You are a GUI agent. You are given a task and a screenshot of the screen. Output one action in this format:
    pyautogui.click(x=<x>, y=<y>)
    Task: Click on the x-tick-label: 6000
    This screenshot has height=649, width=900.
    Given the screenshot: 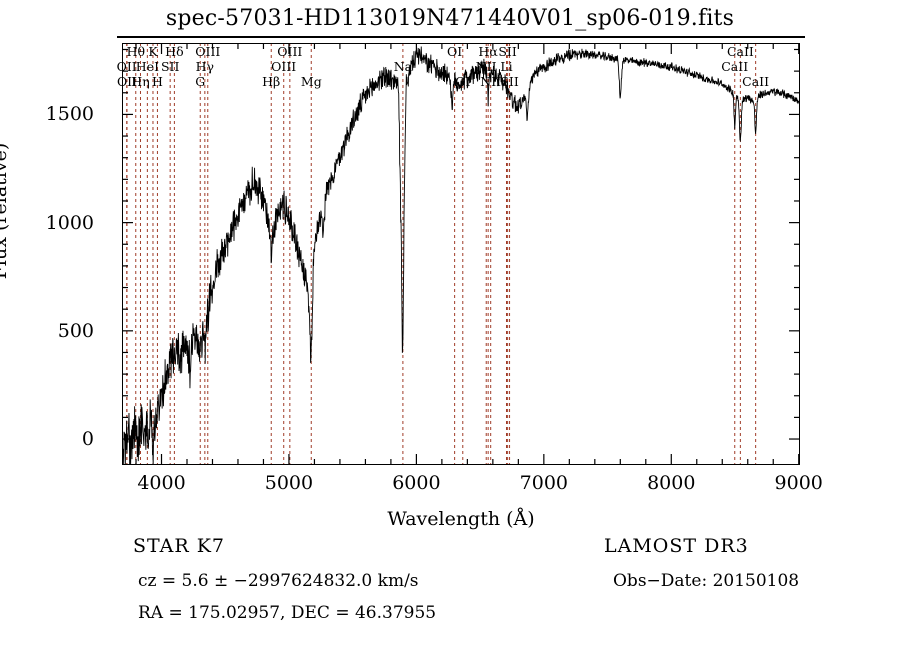 What is the action you would take?
    pyautogui.click(x=416, y=483)
    